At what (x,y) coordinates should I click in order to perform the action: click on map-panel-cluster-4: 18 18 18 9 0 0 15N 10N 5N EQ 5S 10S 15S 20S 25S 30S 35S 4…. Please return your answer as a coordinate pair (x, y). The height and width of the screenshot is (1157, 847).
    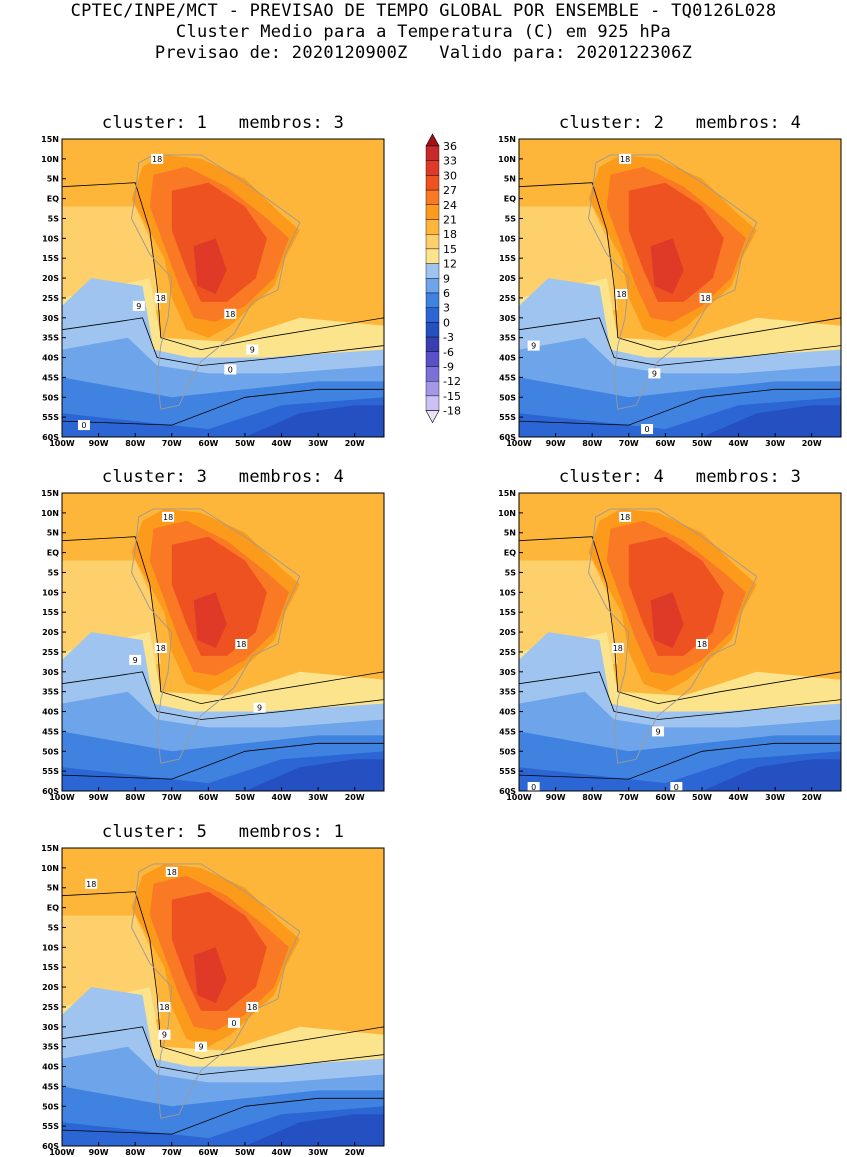
    Looking at the image, I should click on (670, 645).